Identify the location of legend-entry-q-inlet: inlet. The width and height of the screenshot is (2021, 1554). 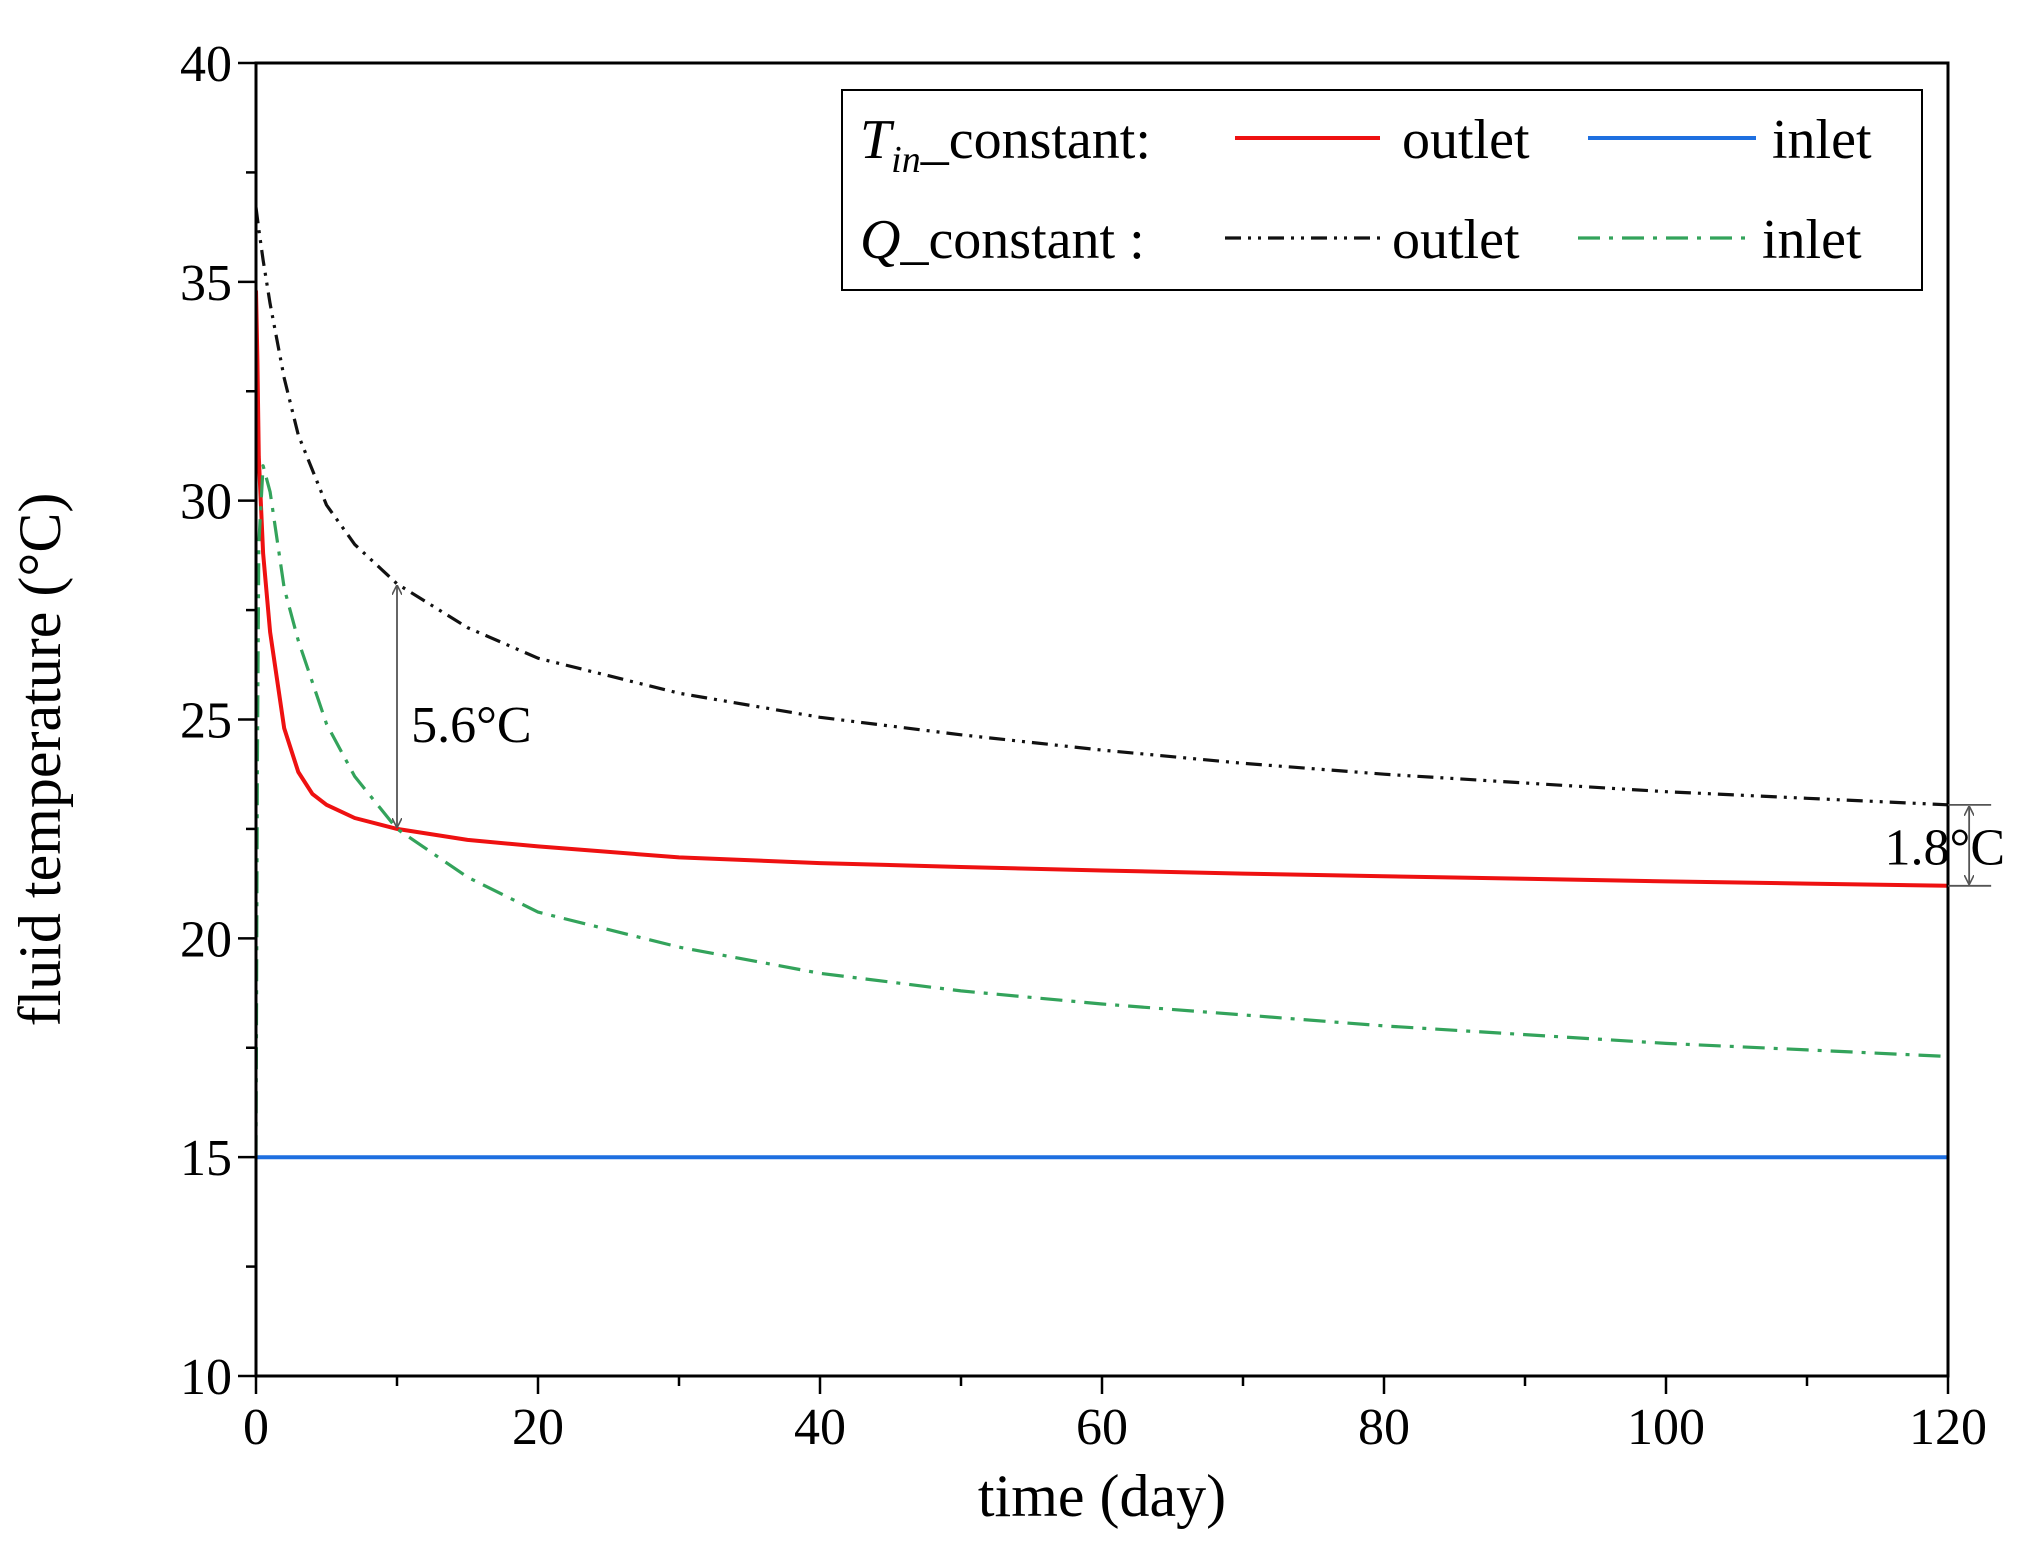
(1812, 240).